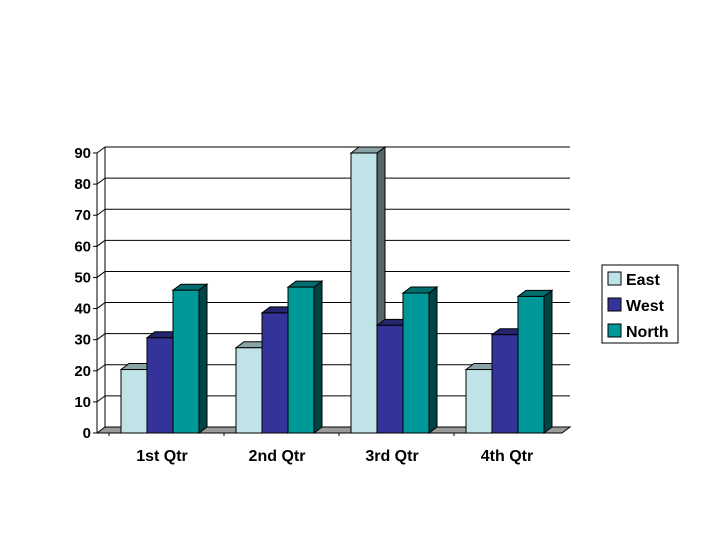  I want to click on y-tick-label: 80, so click(82, 184).